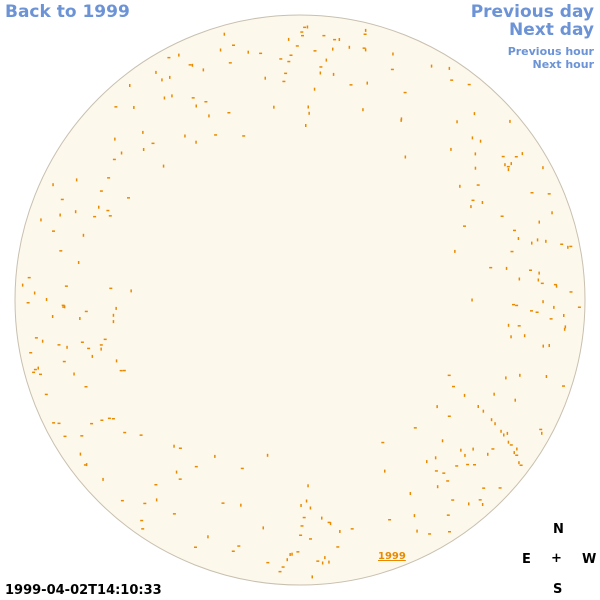  I want to click on compass-west: W, so click(589, 559).